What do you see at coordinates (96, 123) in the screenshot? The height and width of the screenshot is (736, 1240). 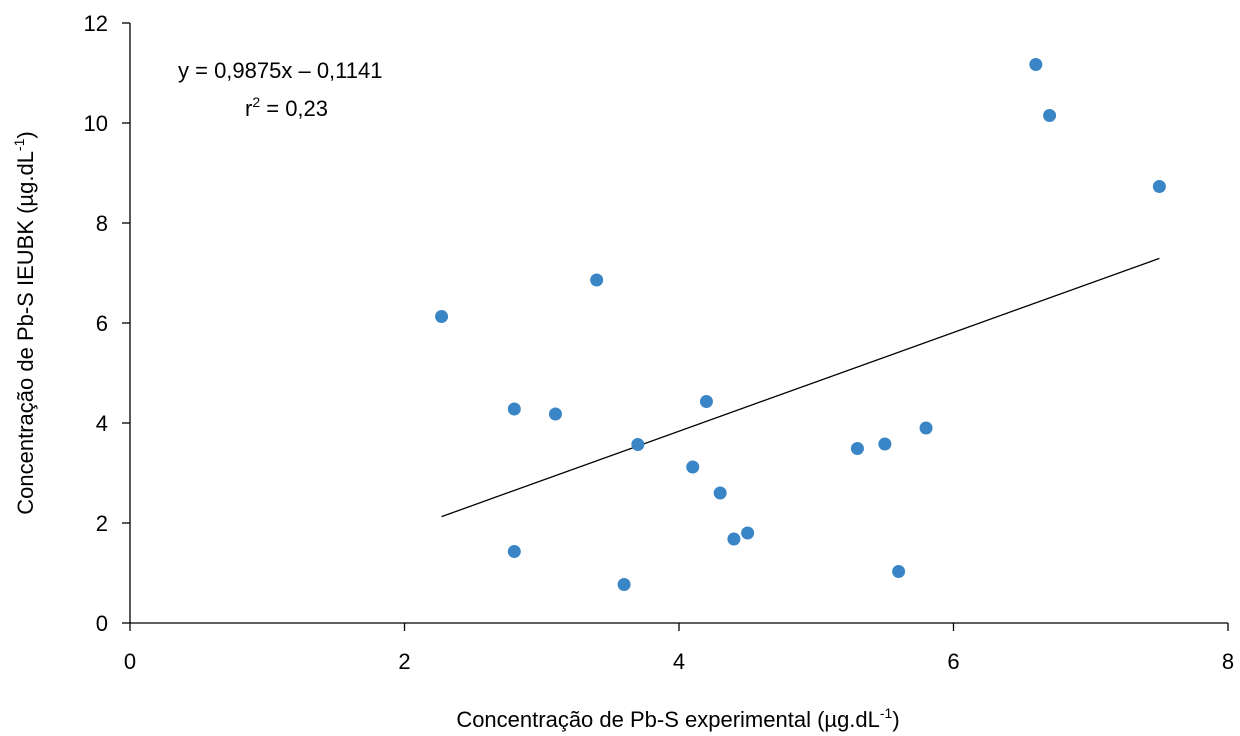 I see `y-tick-label: 10` at bounding box center [96, 123].